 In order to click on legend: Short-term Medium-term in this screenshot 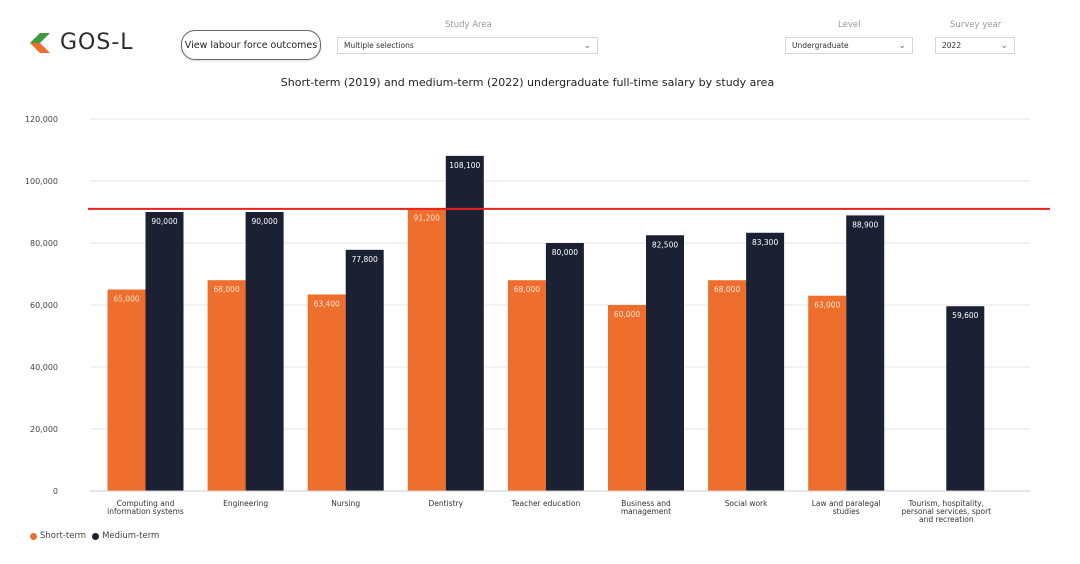, I will do `click(97, 536)`.